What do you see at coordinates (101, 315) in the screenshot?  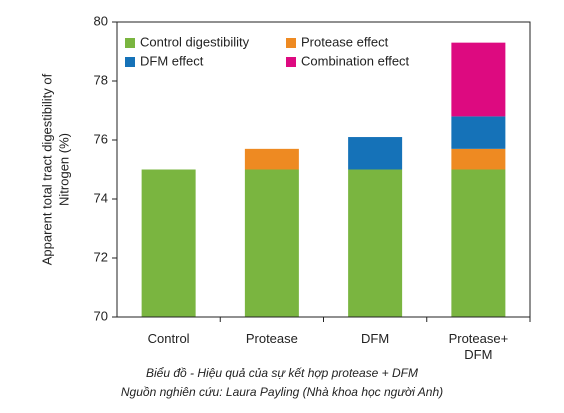 I see `y-tick-label: 70` at bounding box center [101, 315].